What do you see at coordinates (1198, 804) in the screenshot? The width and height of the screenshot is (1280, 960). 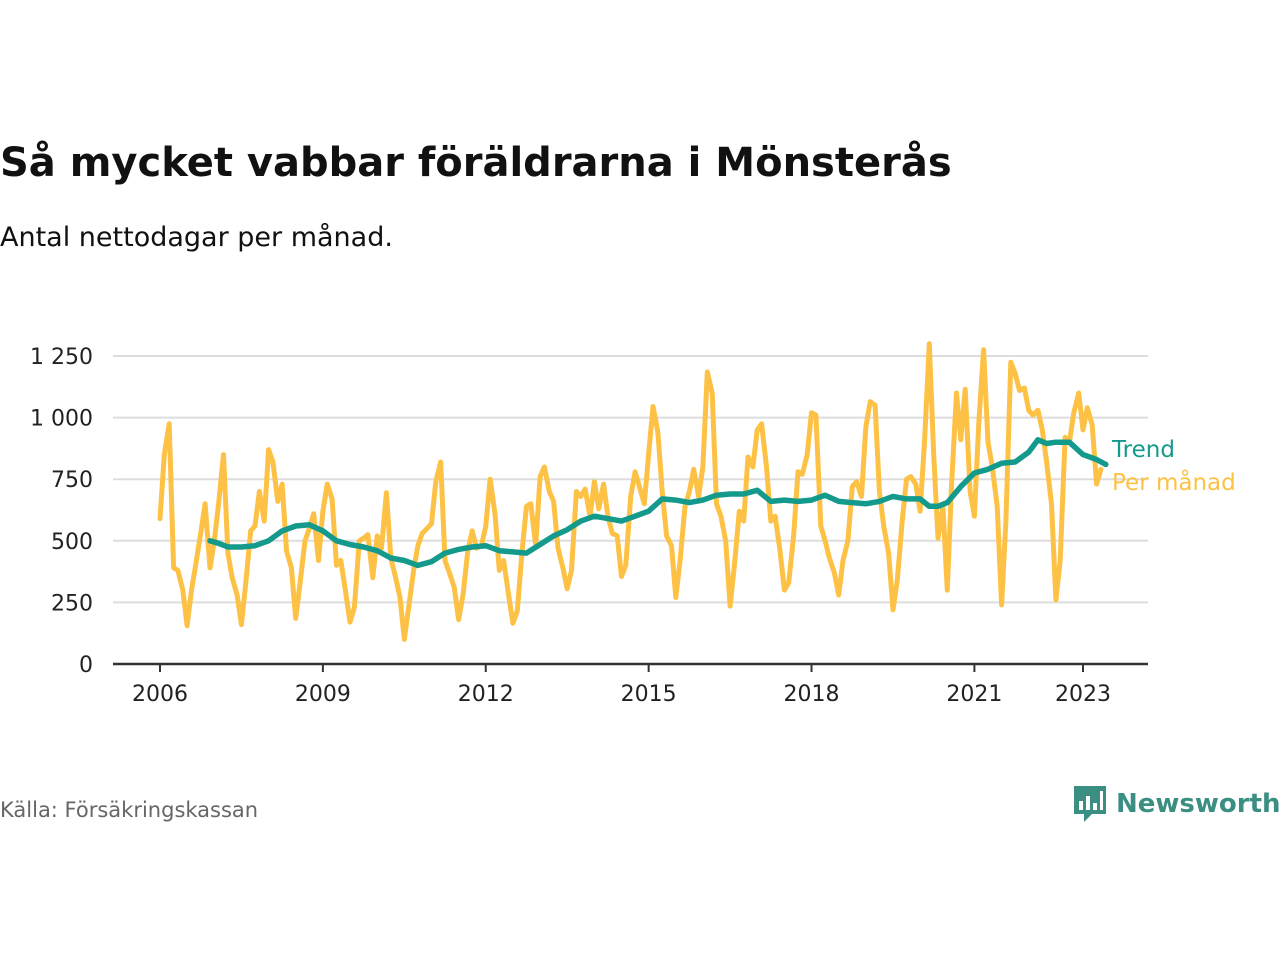 I see `brand-name: Newsworthy` at bounding box center [1198, 804].